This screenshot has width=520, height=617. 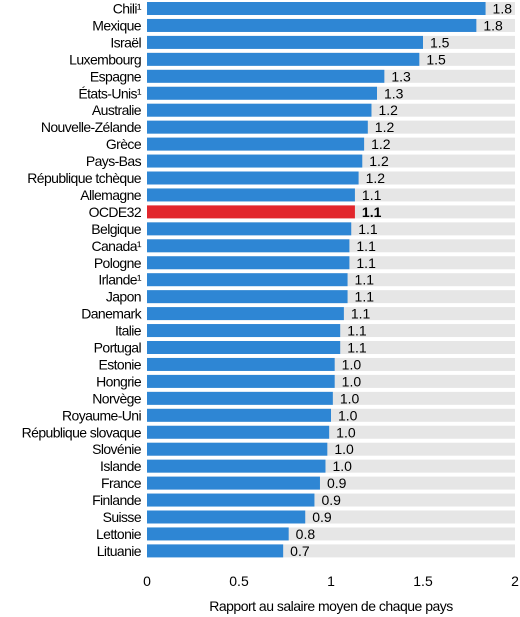 I want to click on category-label: Islande, so click(x=121, y=466).